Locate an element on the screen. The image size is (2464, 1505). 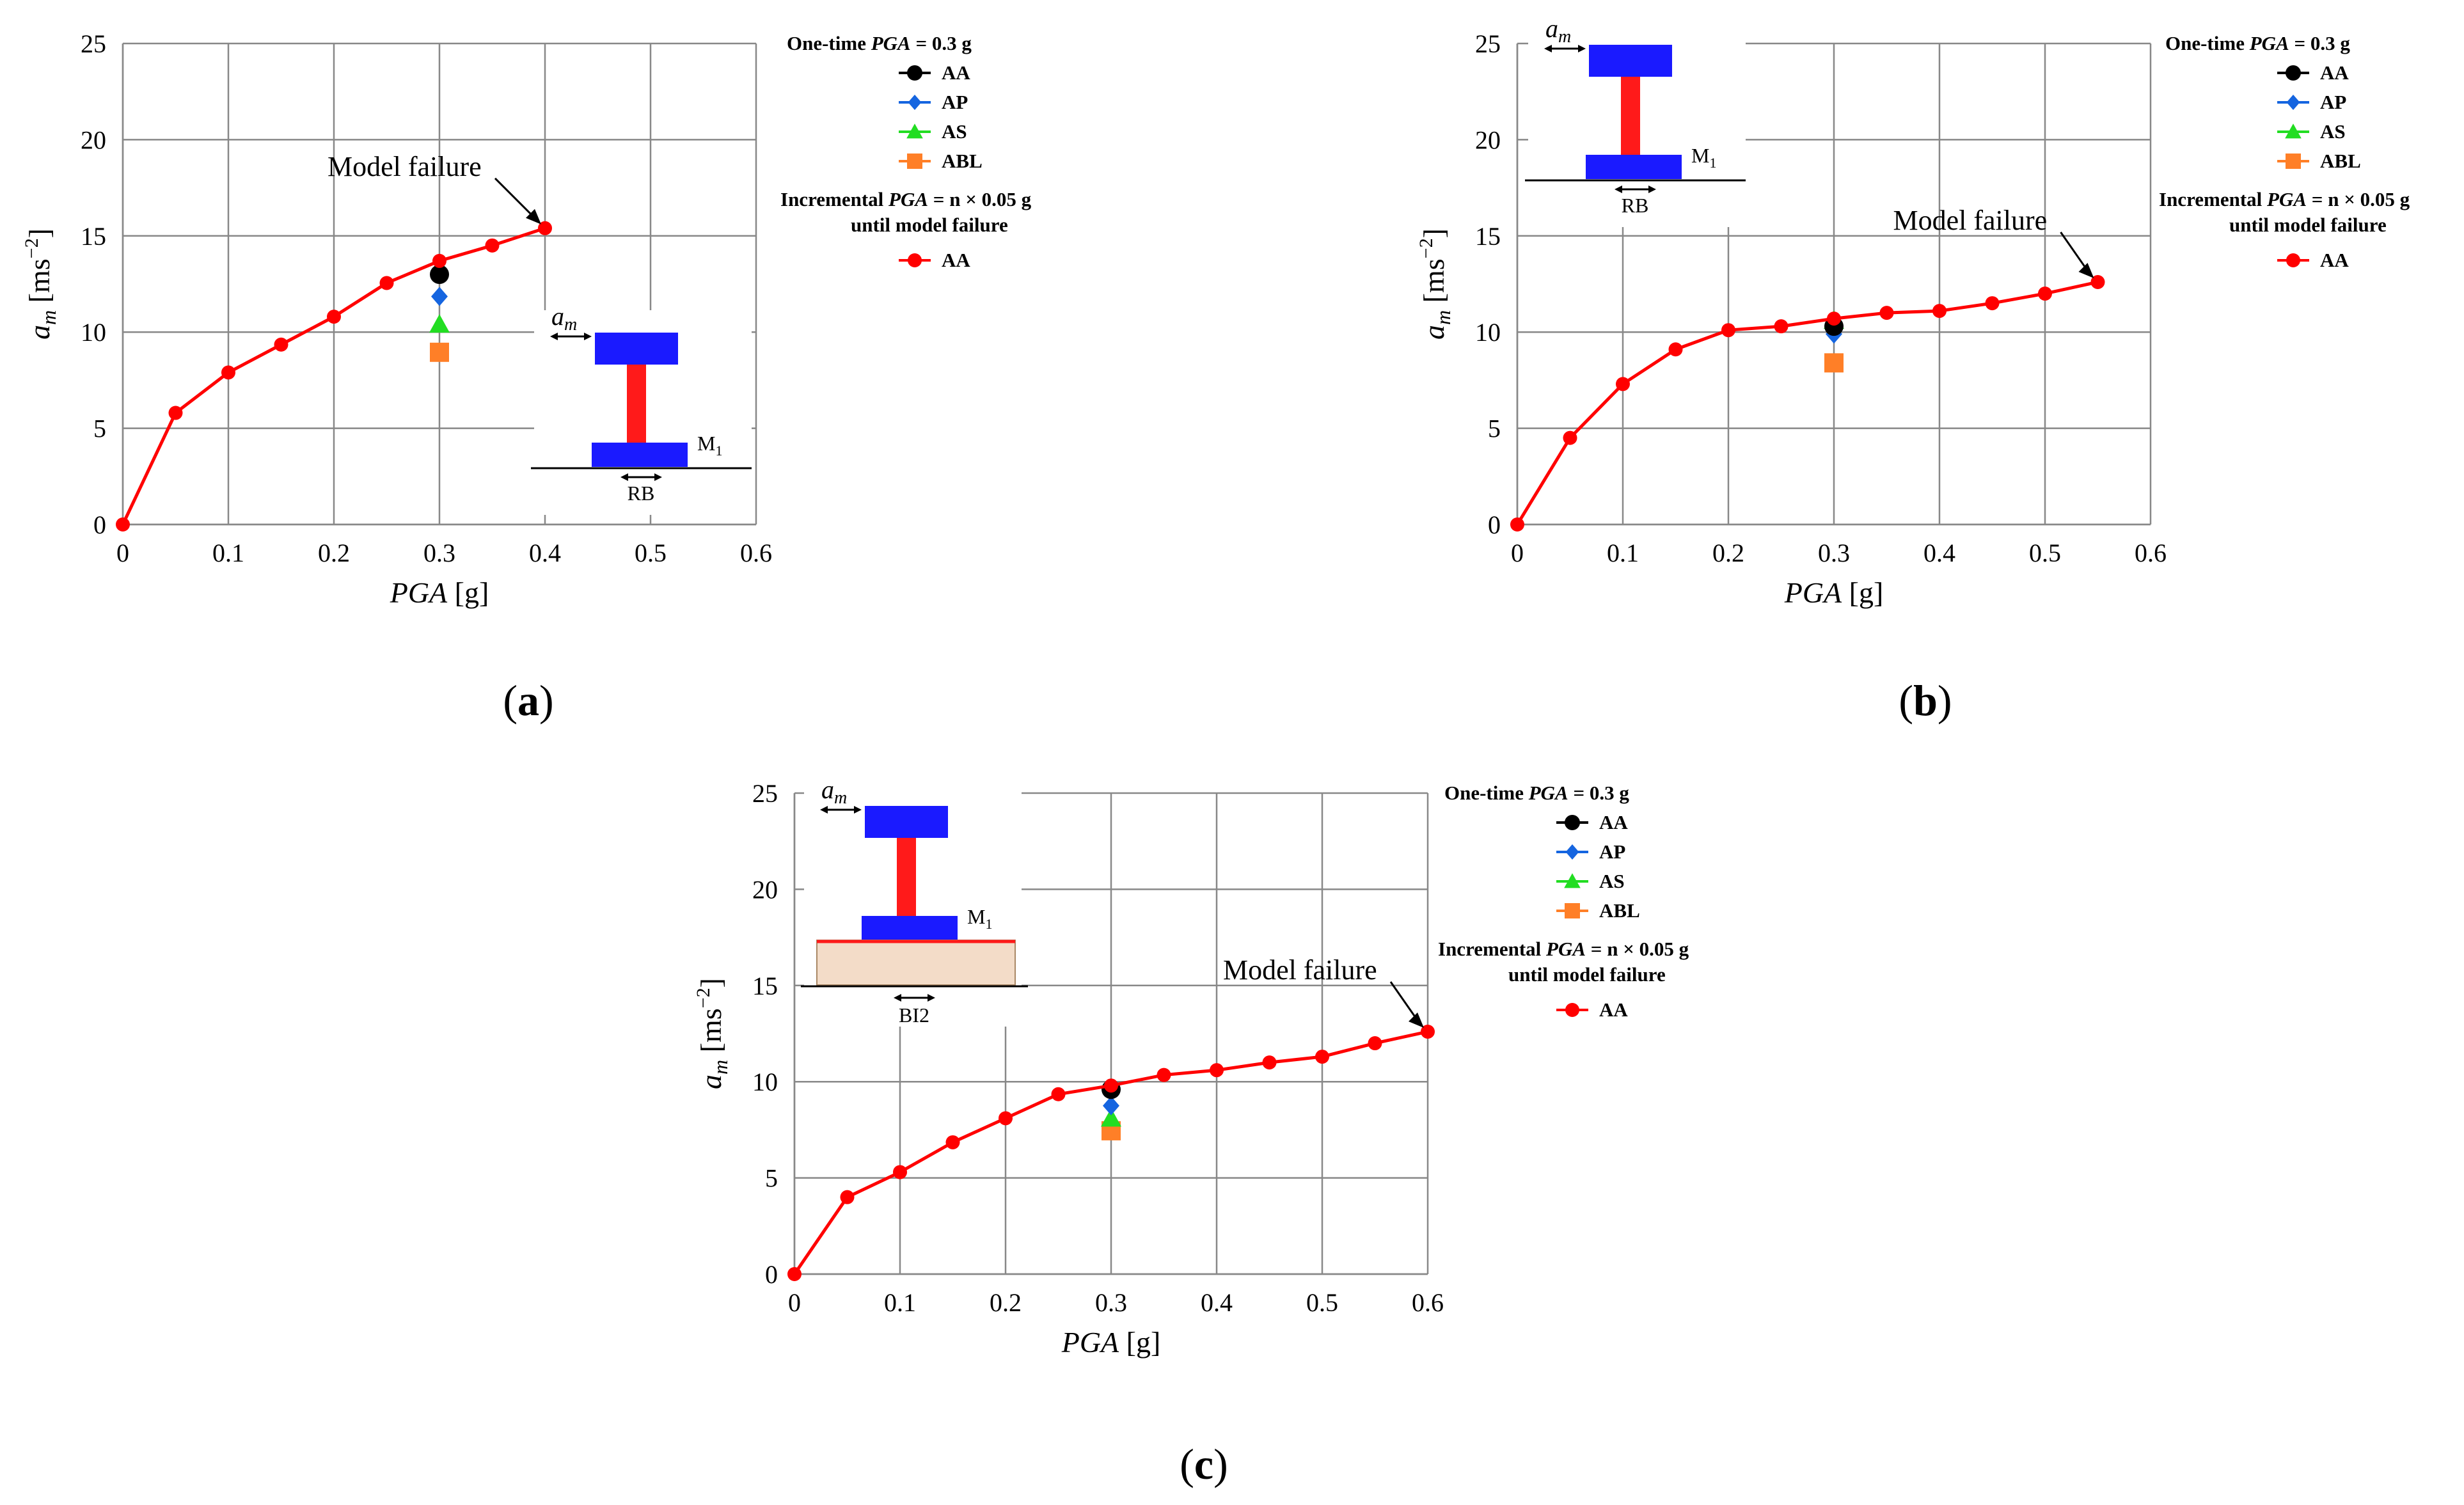
base-arrow-right is located at coordinates (1652, 189).